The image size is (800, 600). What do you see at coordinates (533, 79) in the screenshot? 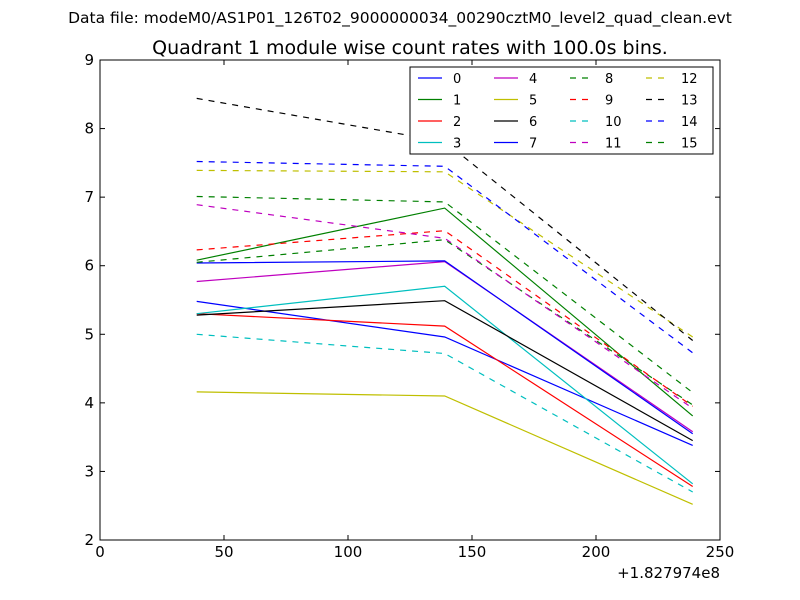
I see `legend-label-4: 4` at bounding box center [533, 79].